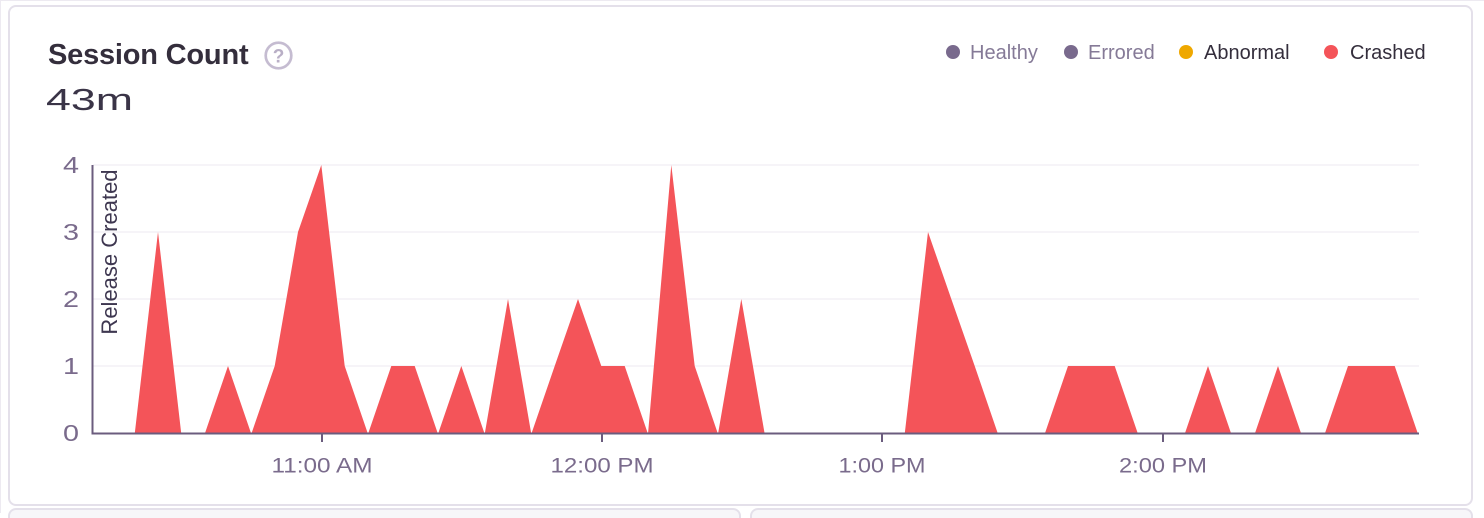 The width and height of the screenshot is (1484, 518). What do you see at coordinates (602, 466) in the screenshot?
I see `svg-text: 12:00 PM` at bounding box center [602, 466].